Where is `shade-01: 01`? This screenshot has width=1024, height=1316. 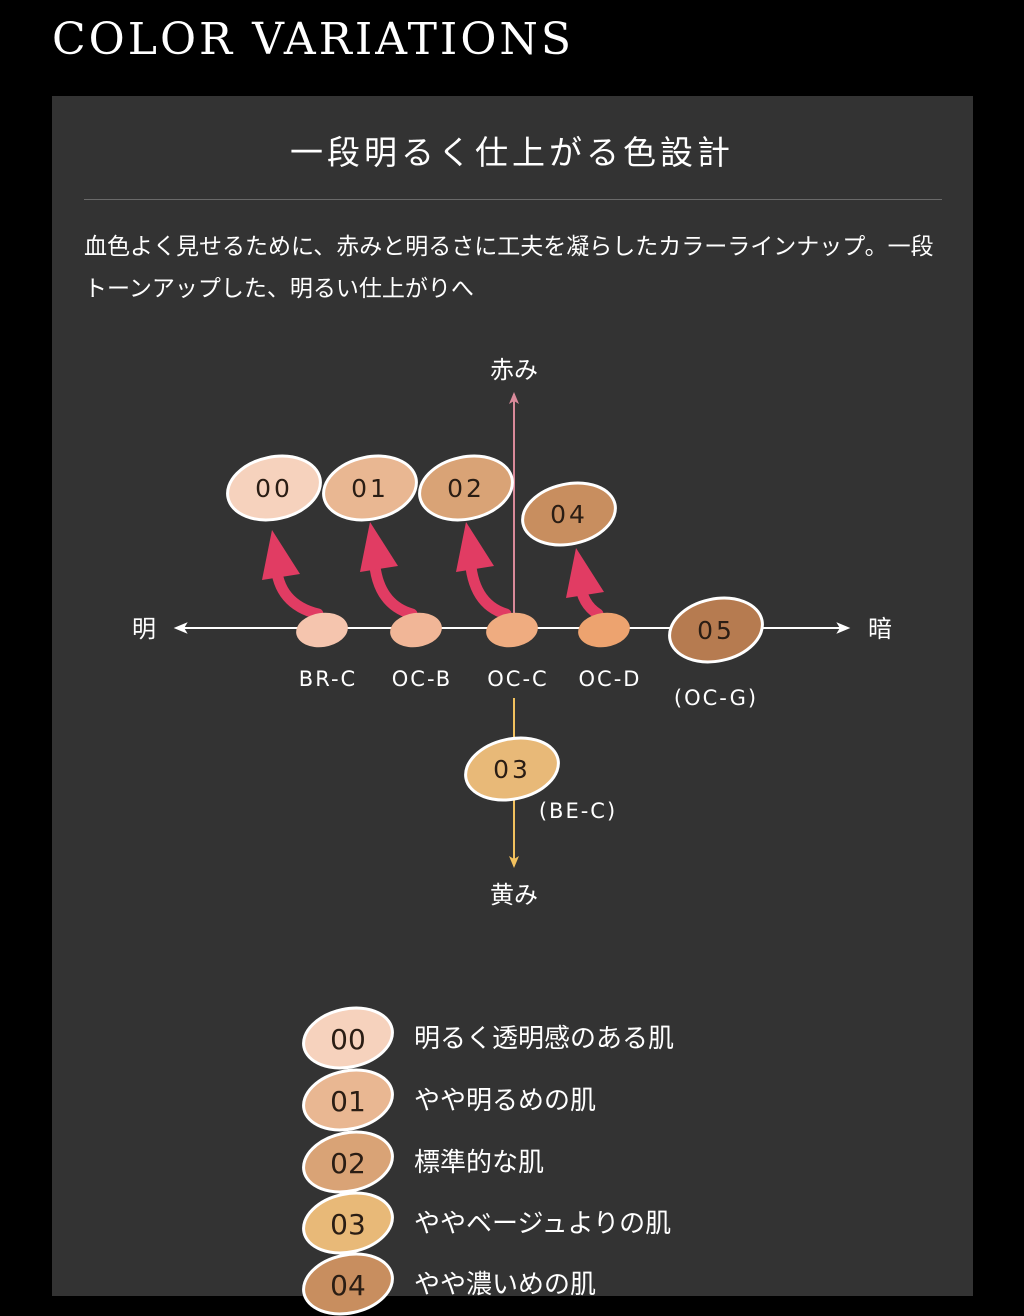
shade-01: 01 is located at coordinates (370, 488).